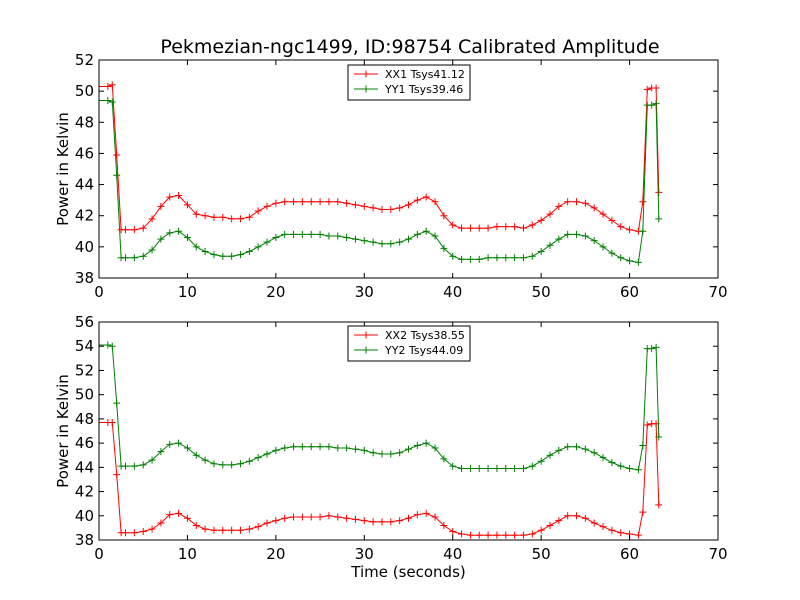 Image resolution: width=800 pixels, height=600 pixels. What do you see at coordinates (84, 346) in the screenshot?
I see `y-tick-label: 54` at bounding box center [84, 346].